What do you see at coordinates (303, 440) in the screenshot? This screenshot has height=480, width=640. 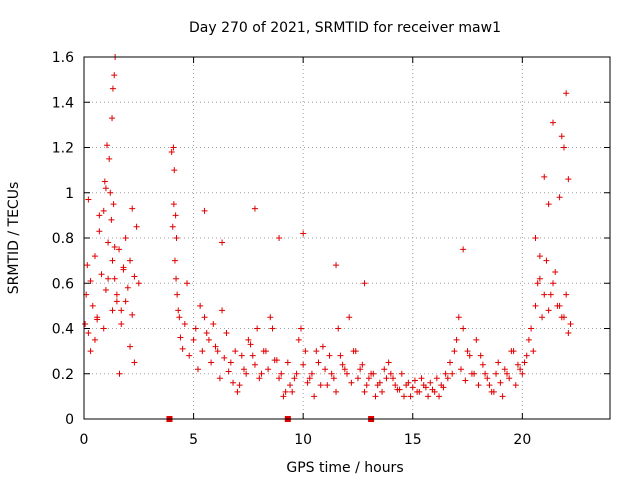 I see `x-tick-label: 10` at bounding box center [303, 440].